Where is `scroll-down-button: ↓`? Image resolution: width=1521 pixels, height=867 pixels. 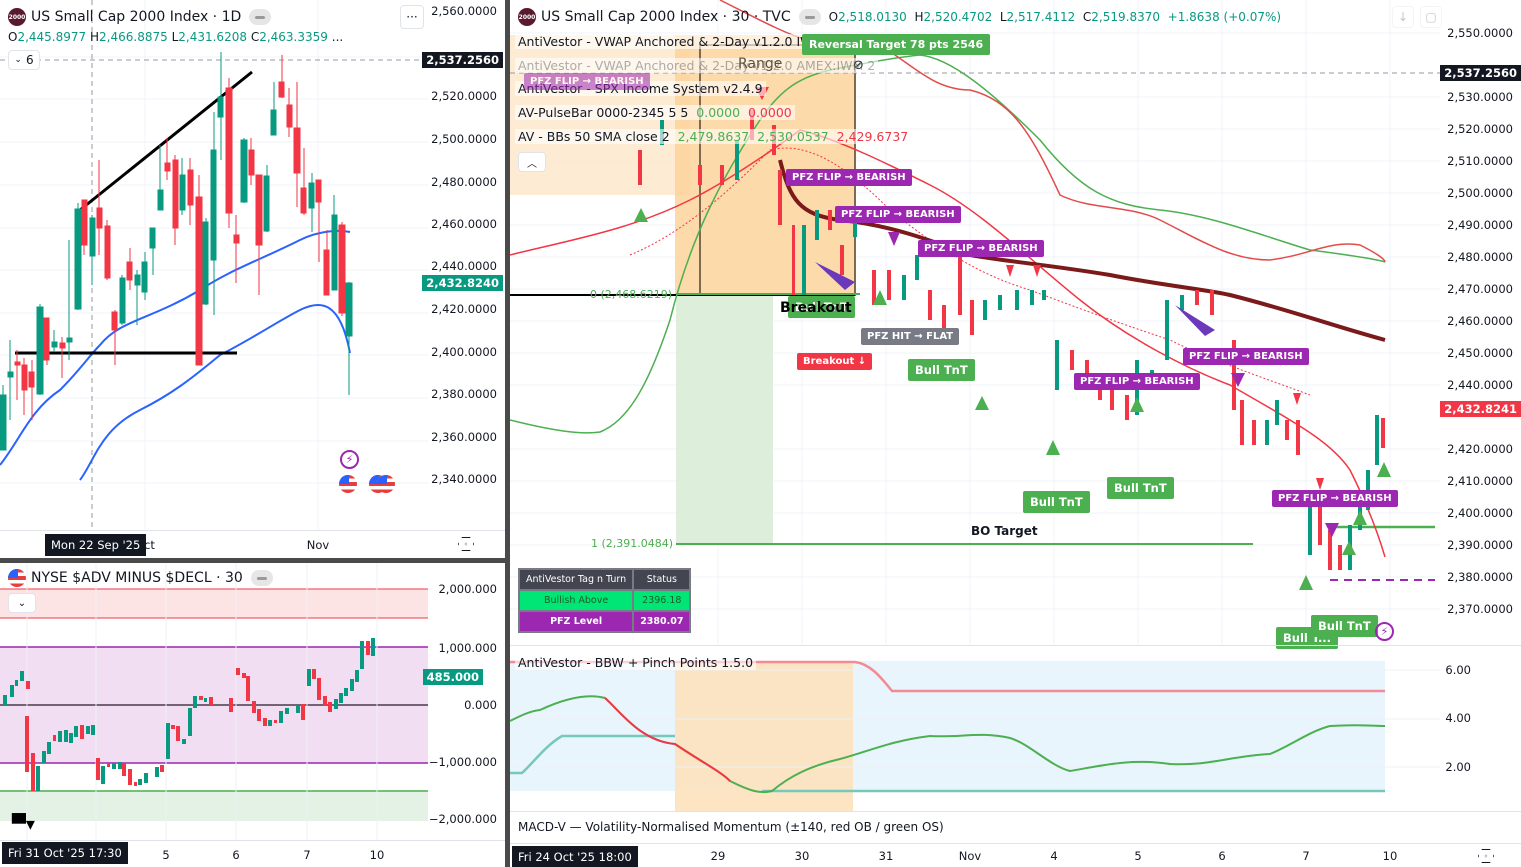
scroll-down-button: ↓ is located at coordinates (1403, 17).